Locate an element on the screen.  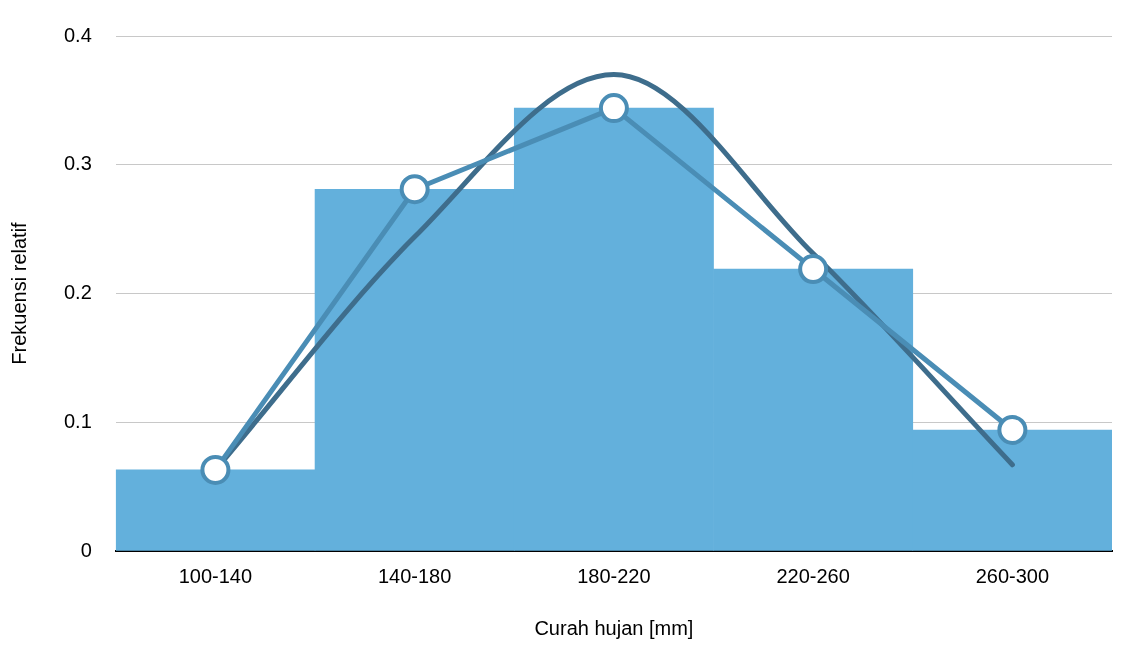
x-axis-title: Curah hujan [mm] is located at coordinates (614, 627).